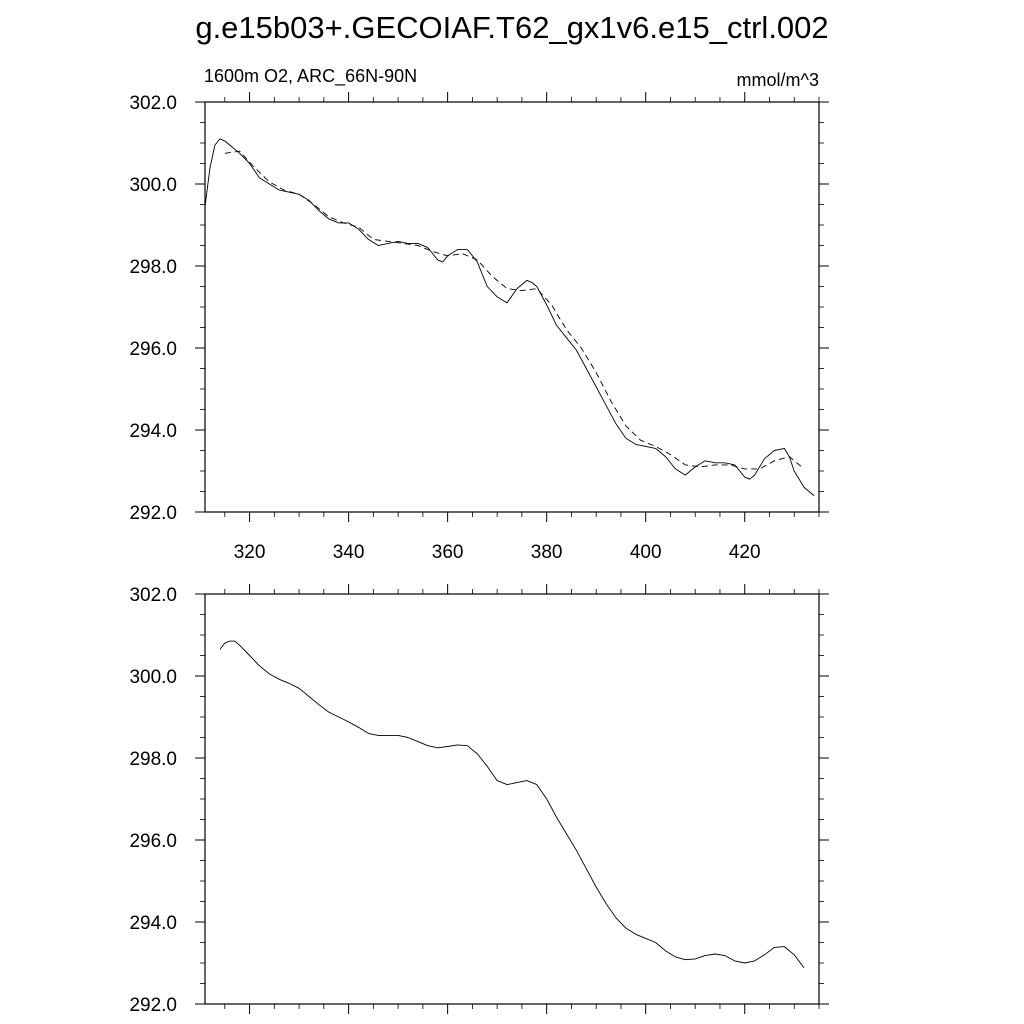 This screenshot has height=1024, width=1024. Describe the element at coordinates (448, 552) in the screenshot. I see `x-tick-label: 360` at that location.